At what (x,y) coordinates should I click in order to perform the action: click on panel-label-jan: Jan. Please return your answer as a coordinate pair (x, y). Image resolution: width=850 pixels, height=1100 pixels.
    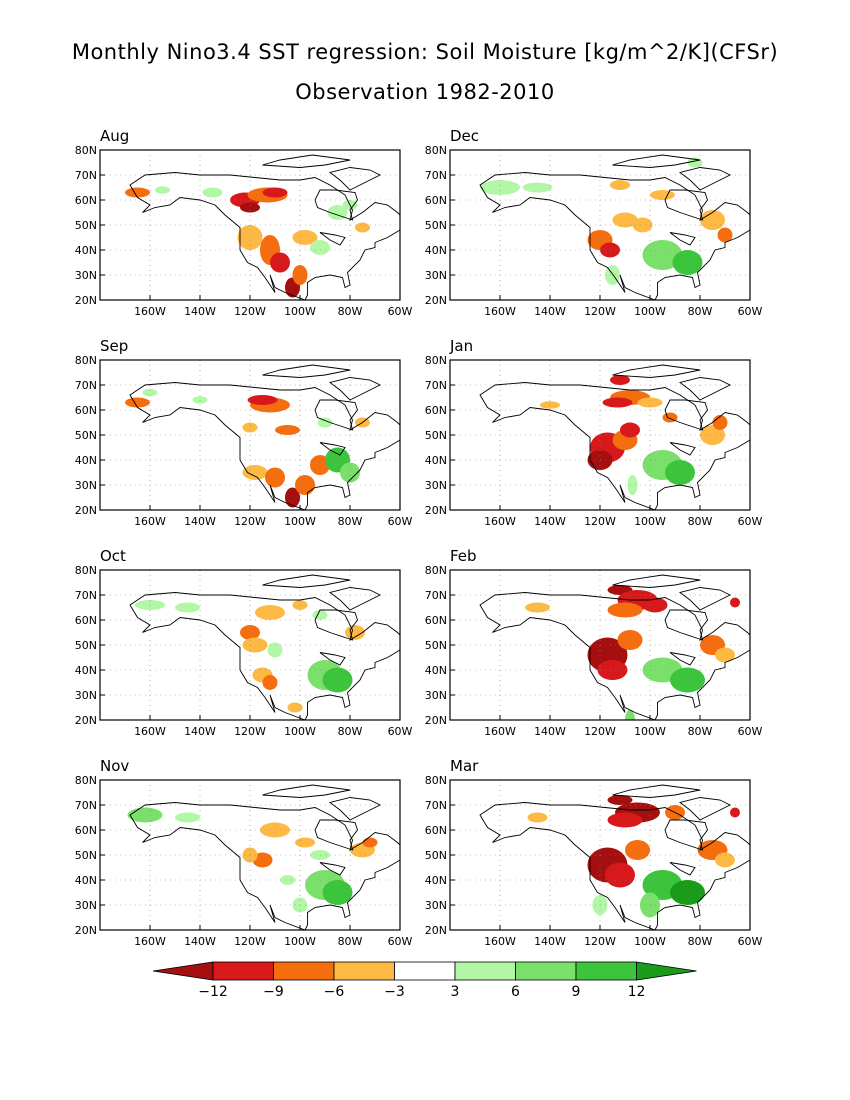
    Looking at the image, I should click on (462, 346).